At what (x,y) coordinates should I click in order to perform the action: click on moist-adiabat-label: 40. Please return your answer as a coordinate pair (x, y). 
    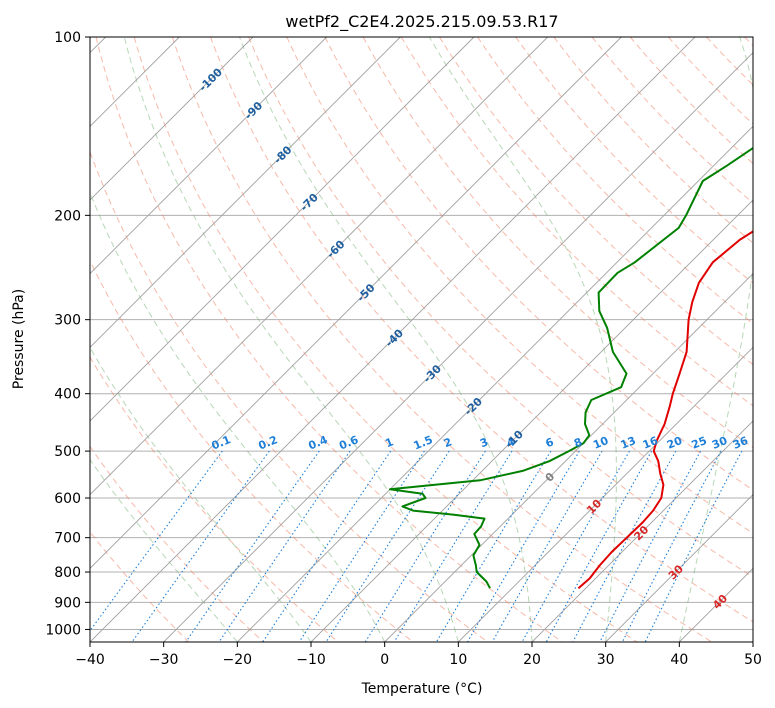
    Looking at the image, I should click on (720, 602).